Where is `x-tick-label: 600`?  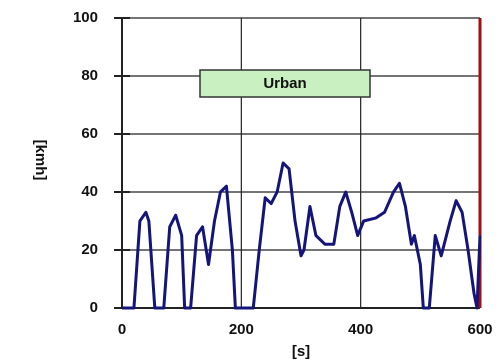
x-tick-label: 600 is located at coordinates (479, 329).